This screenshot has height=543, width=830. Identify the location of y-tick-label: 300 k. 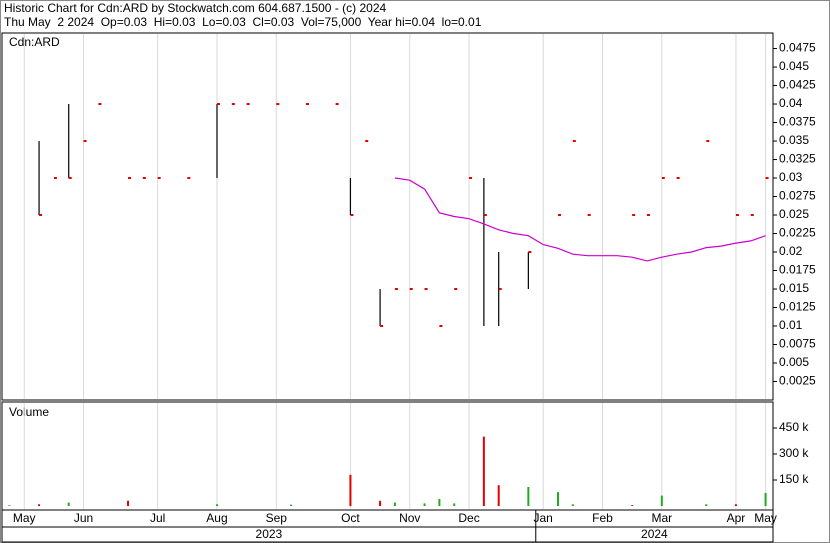
(794, 453).